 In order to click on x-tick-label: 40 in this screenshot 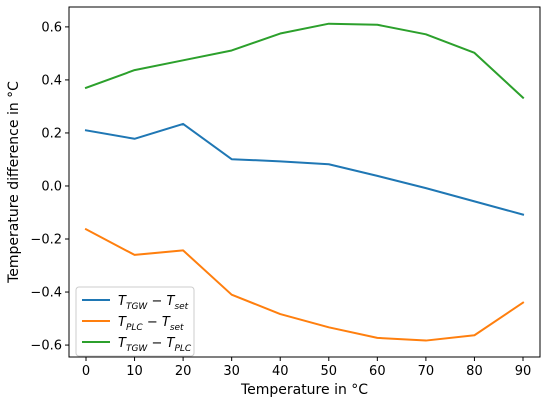, I will do `click(280, 371)`.